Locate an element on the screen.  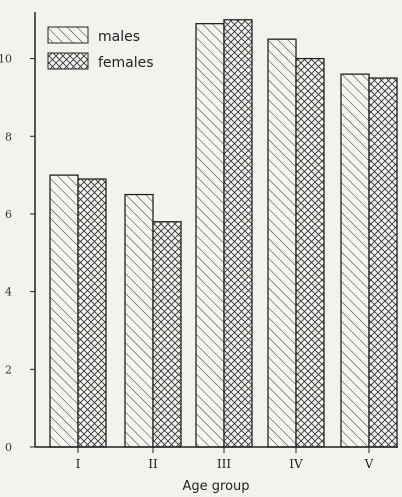
legend-item-females: females is located at coordinates (100, 61).